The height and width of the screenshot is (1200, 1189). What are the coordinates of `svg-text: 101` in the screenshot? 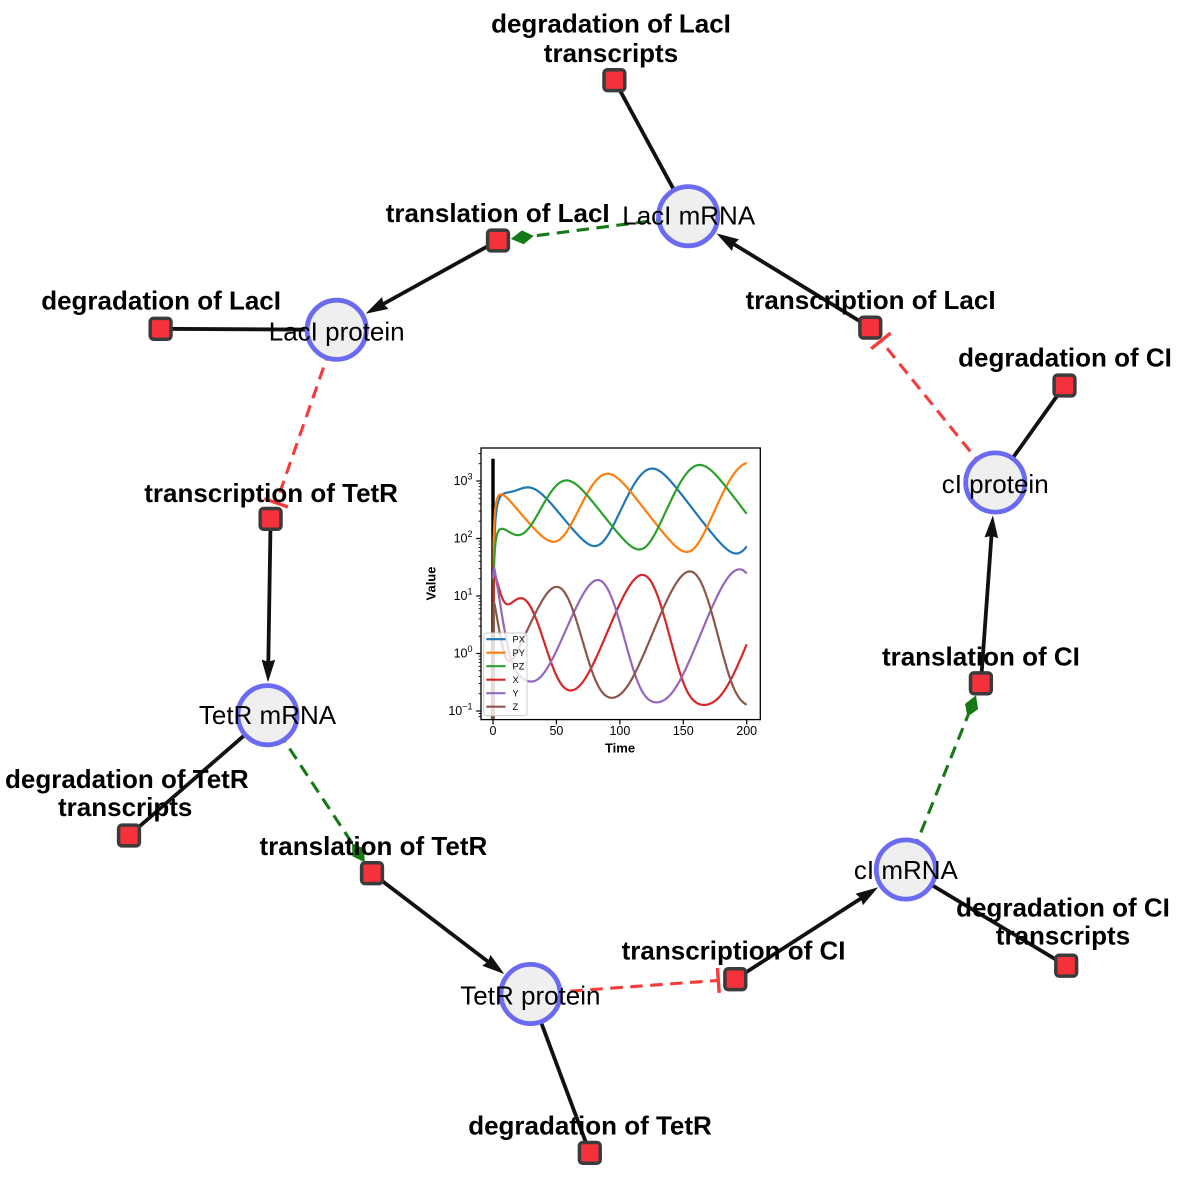 It's located at (463, 595).